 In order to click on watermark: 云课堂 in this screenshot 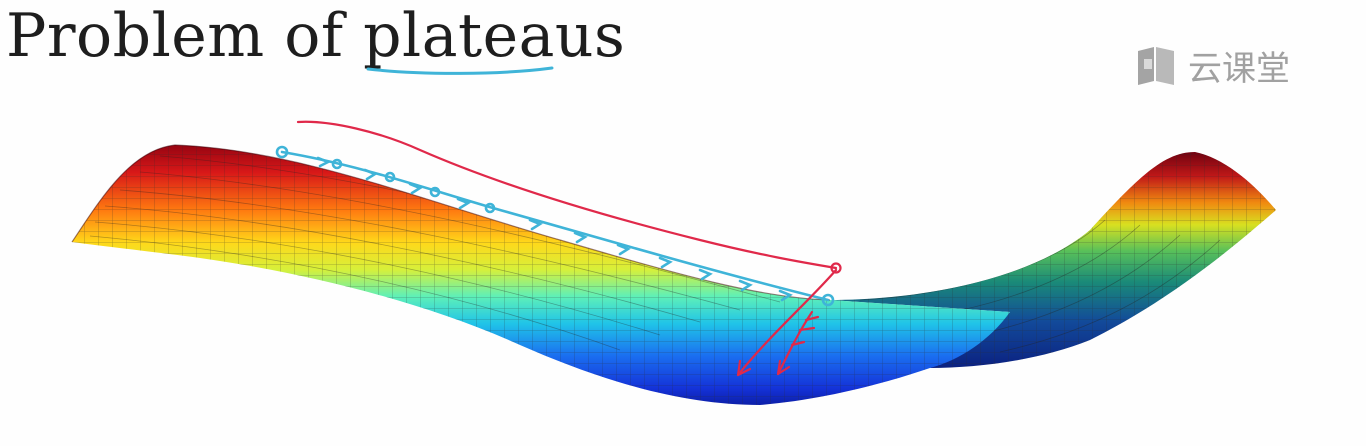, I will do `click(1212, 65)`.